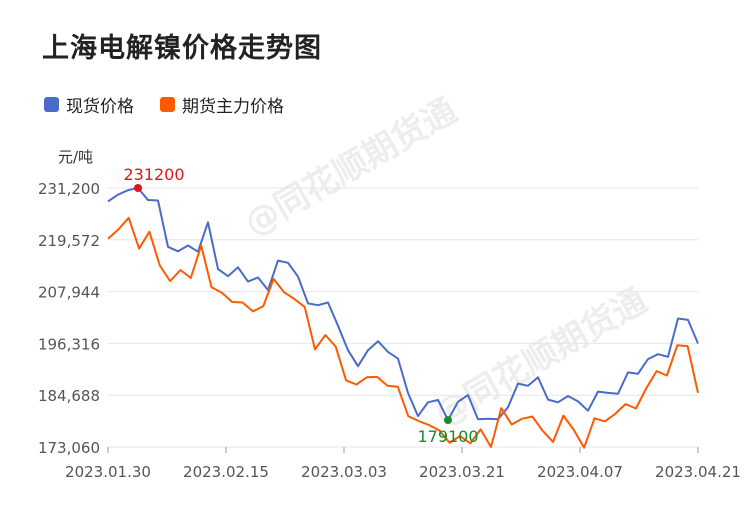 The image size is (750, 510). Describe the element at coordinates (138, 188) in the screenshot. I see `max-price-marker-dot` at that location.